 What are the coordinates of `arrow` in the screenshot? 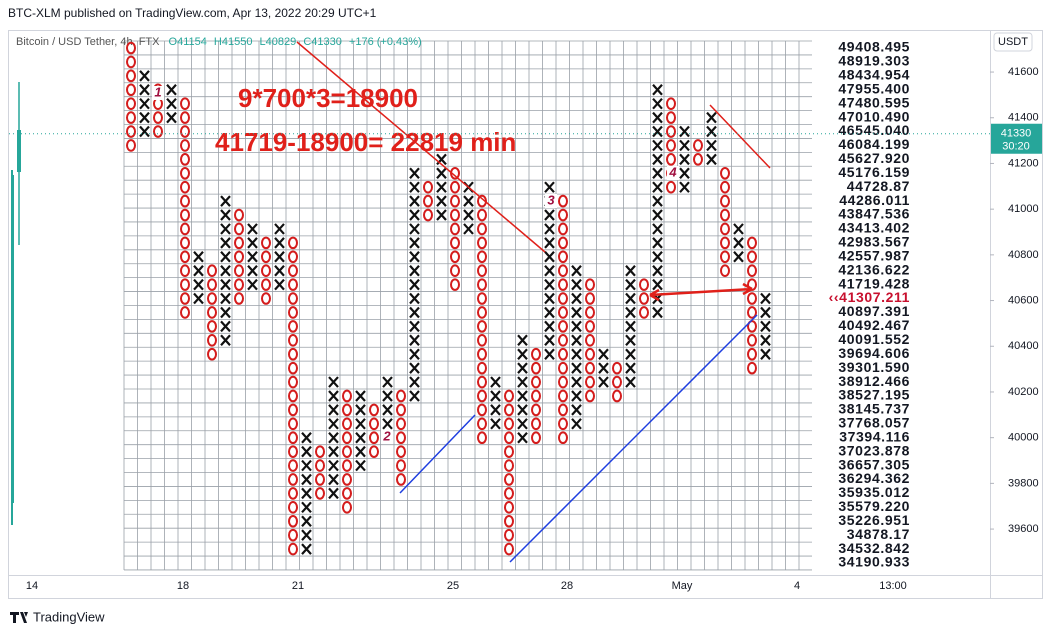 It's located at (701, 292).